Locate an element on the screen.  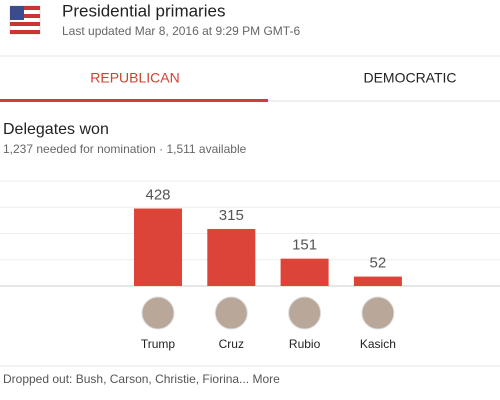
candidate-name: Cruz is located at coordinates (231, 344).